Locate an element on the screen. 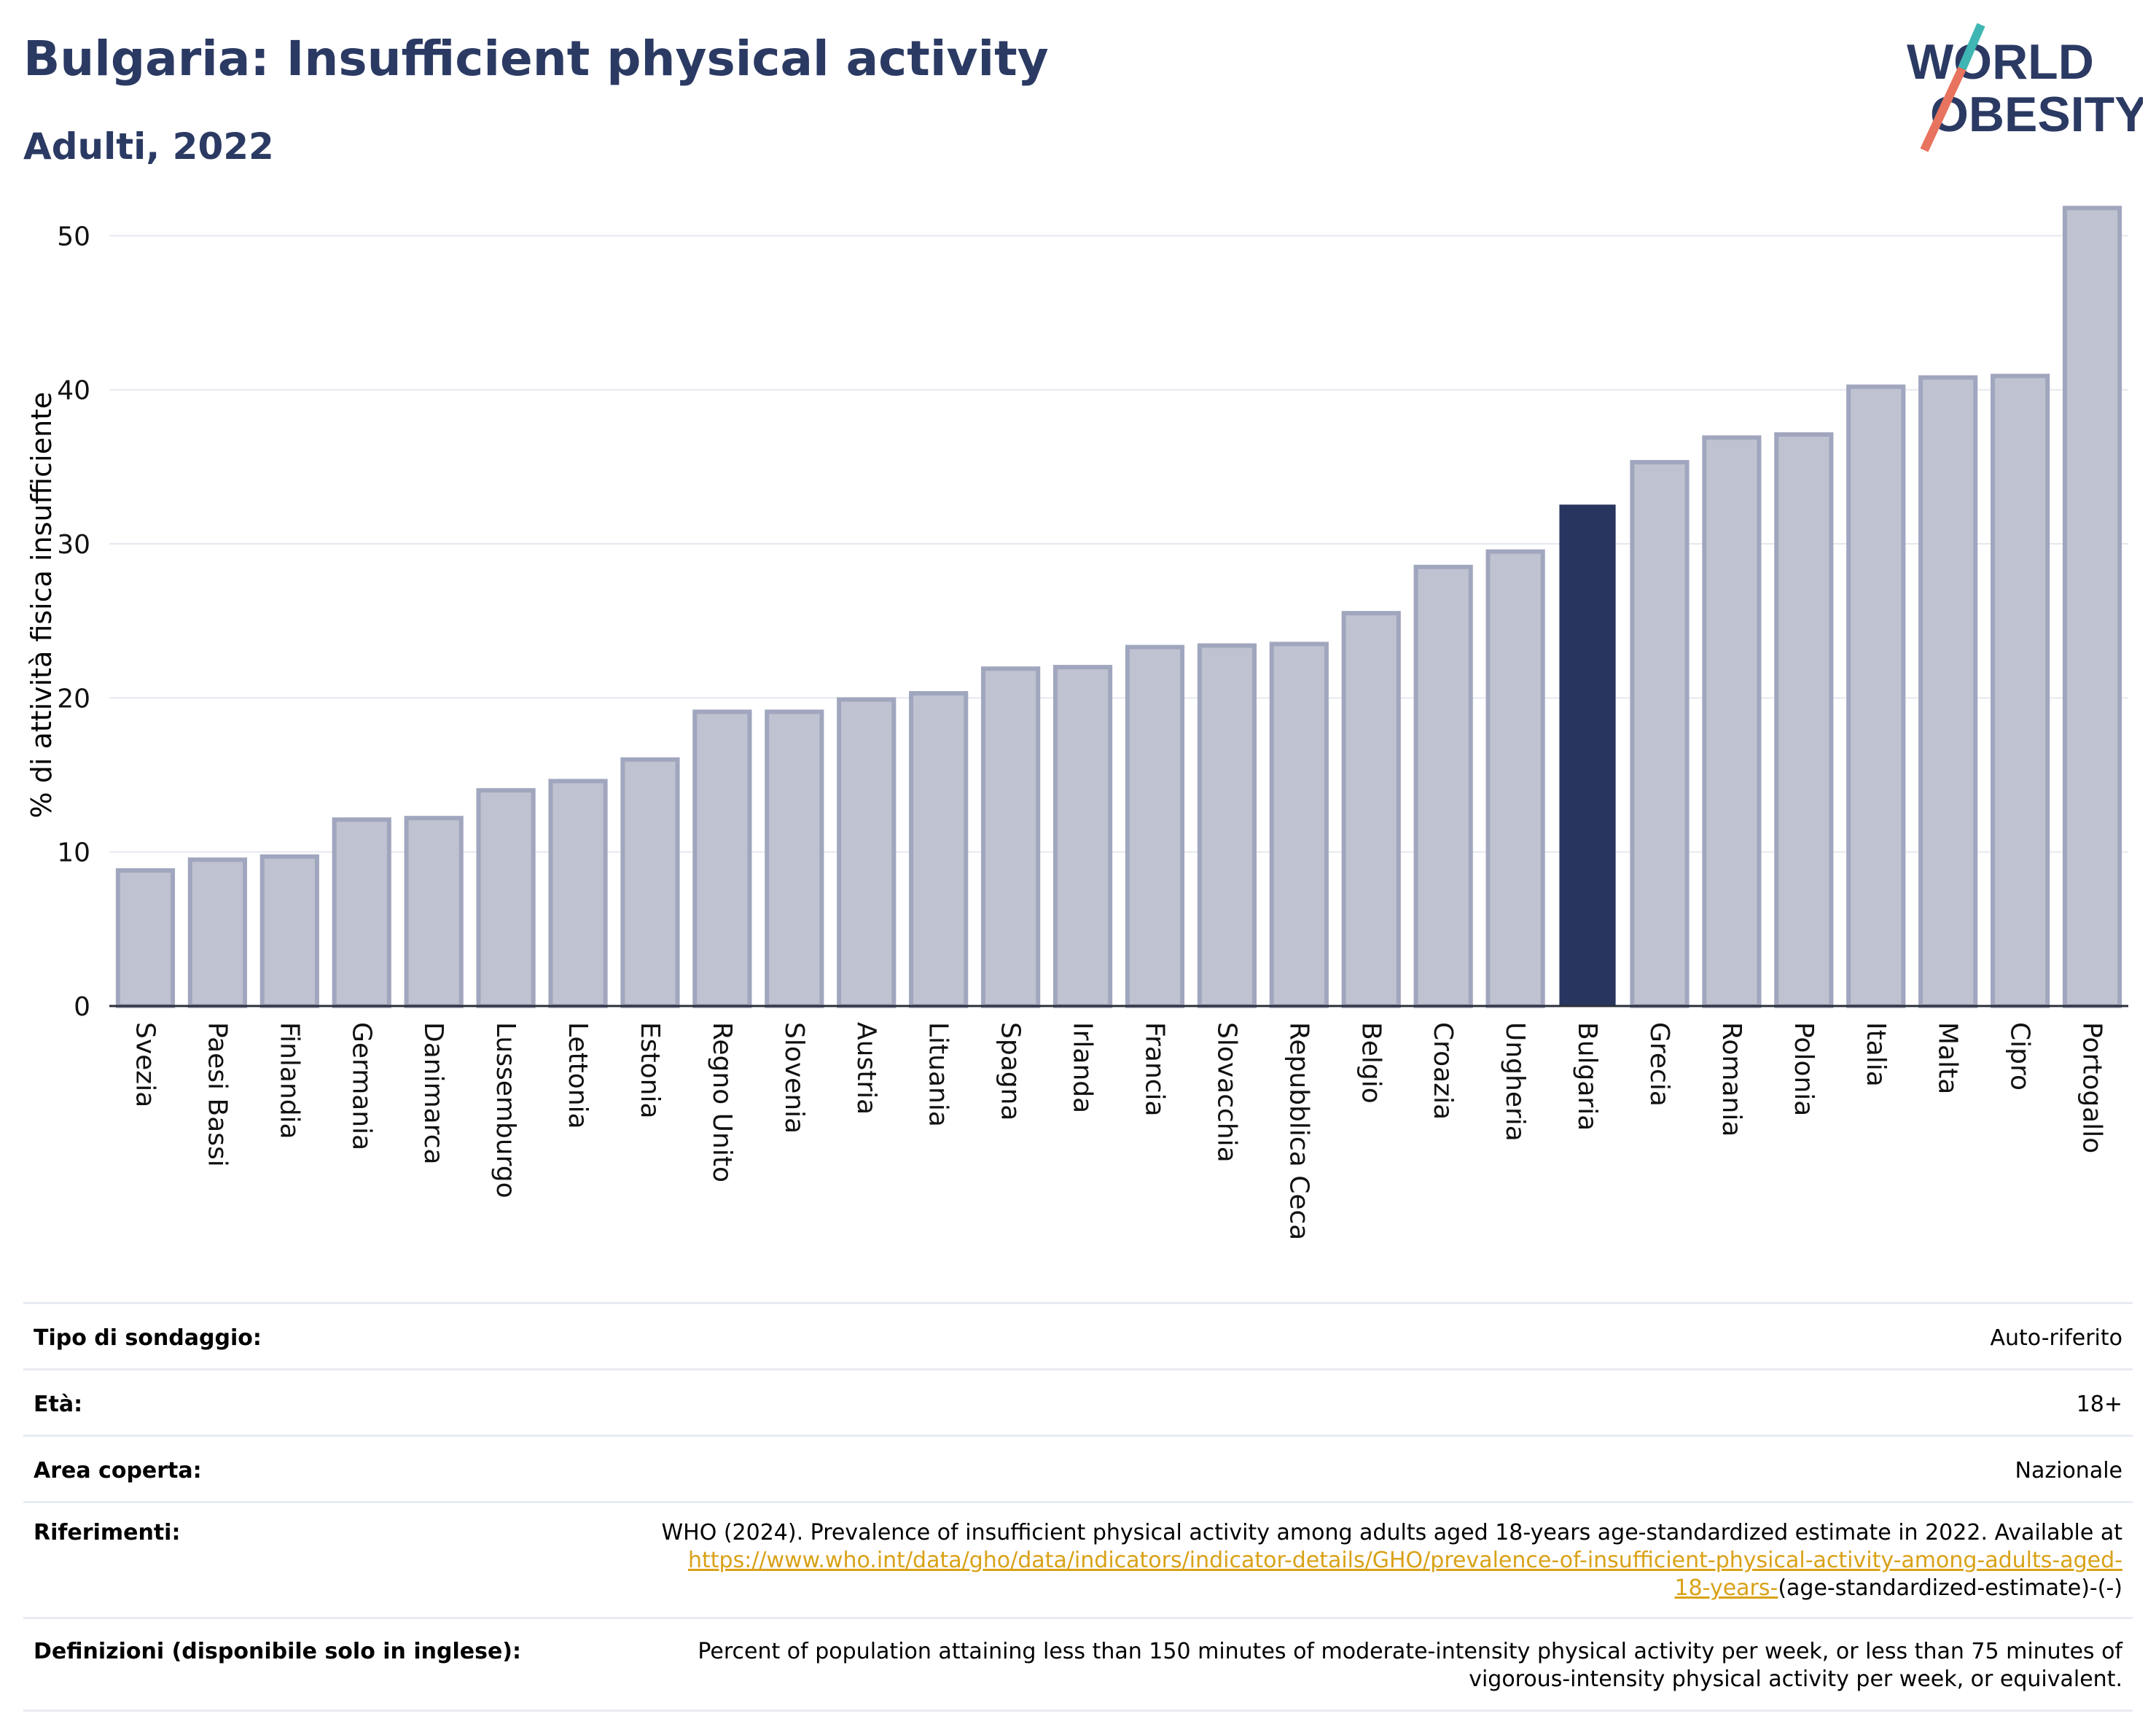  x-tick-label: Belgio is located at coordinates (1371, 1063).